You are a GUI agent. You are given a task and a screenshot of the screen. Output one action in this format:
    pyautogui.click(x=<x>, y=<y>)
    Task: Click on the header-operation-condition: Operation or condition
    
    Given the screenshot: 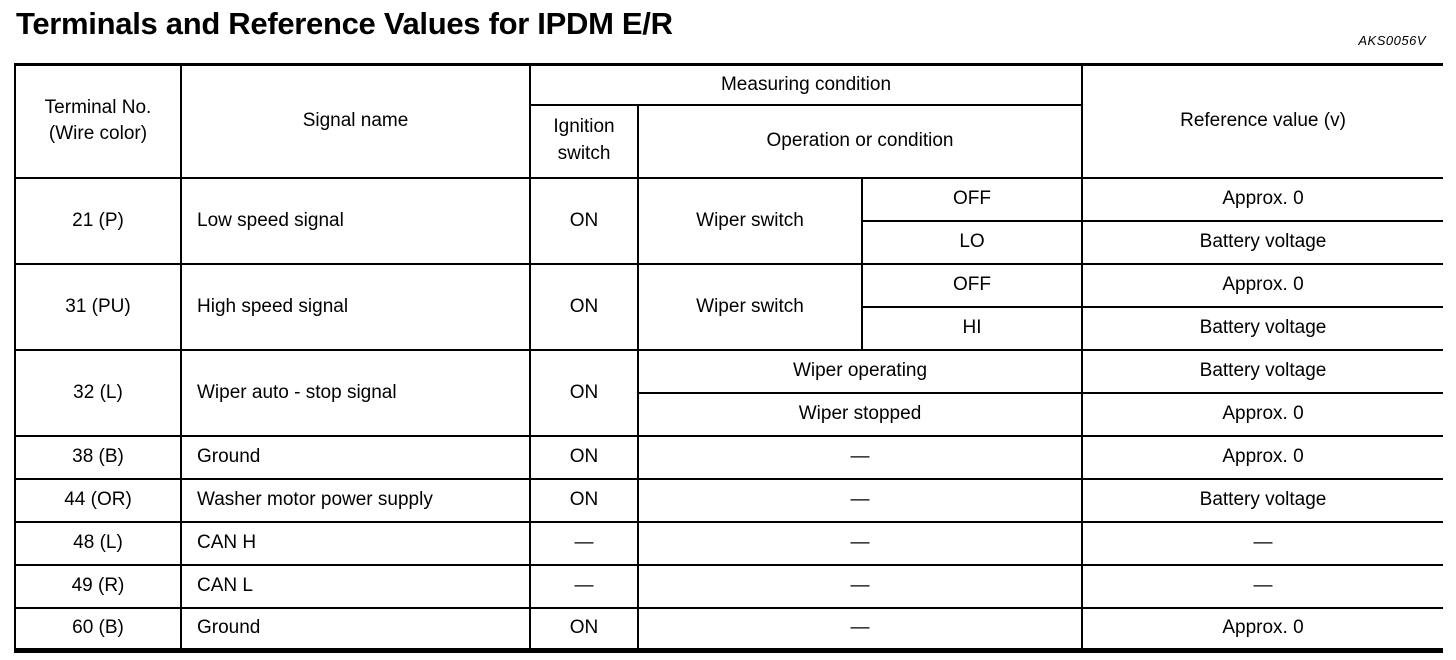 What is the action you would take?
    pyautogui.click(x=859, y=141)
    